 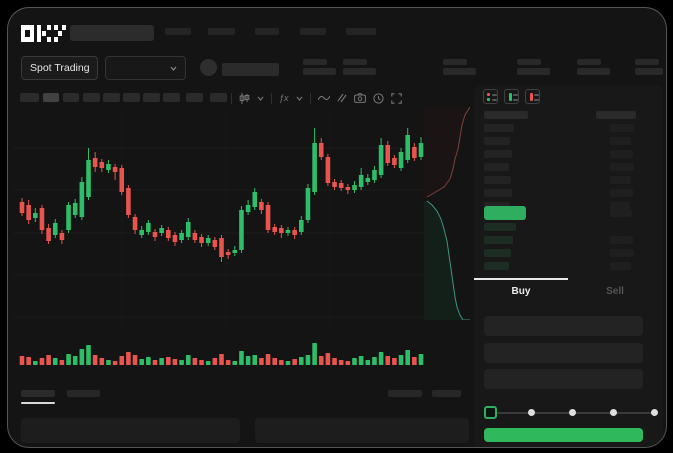 I want to click on price-input, so click(x=563, y=326).